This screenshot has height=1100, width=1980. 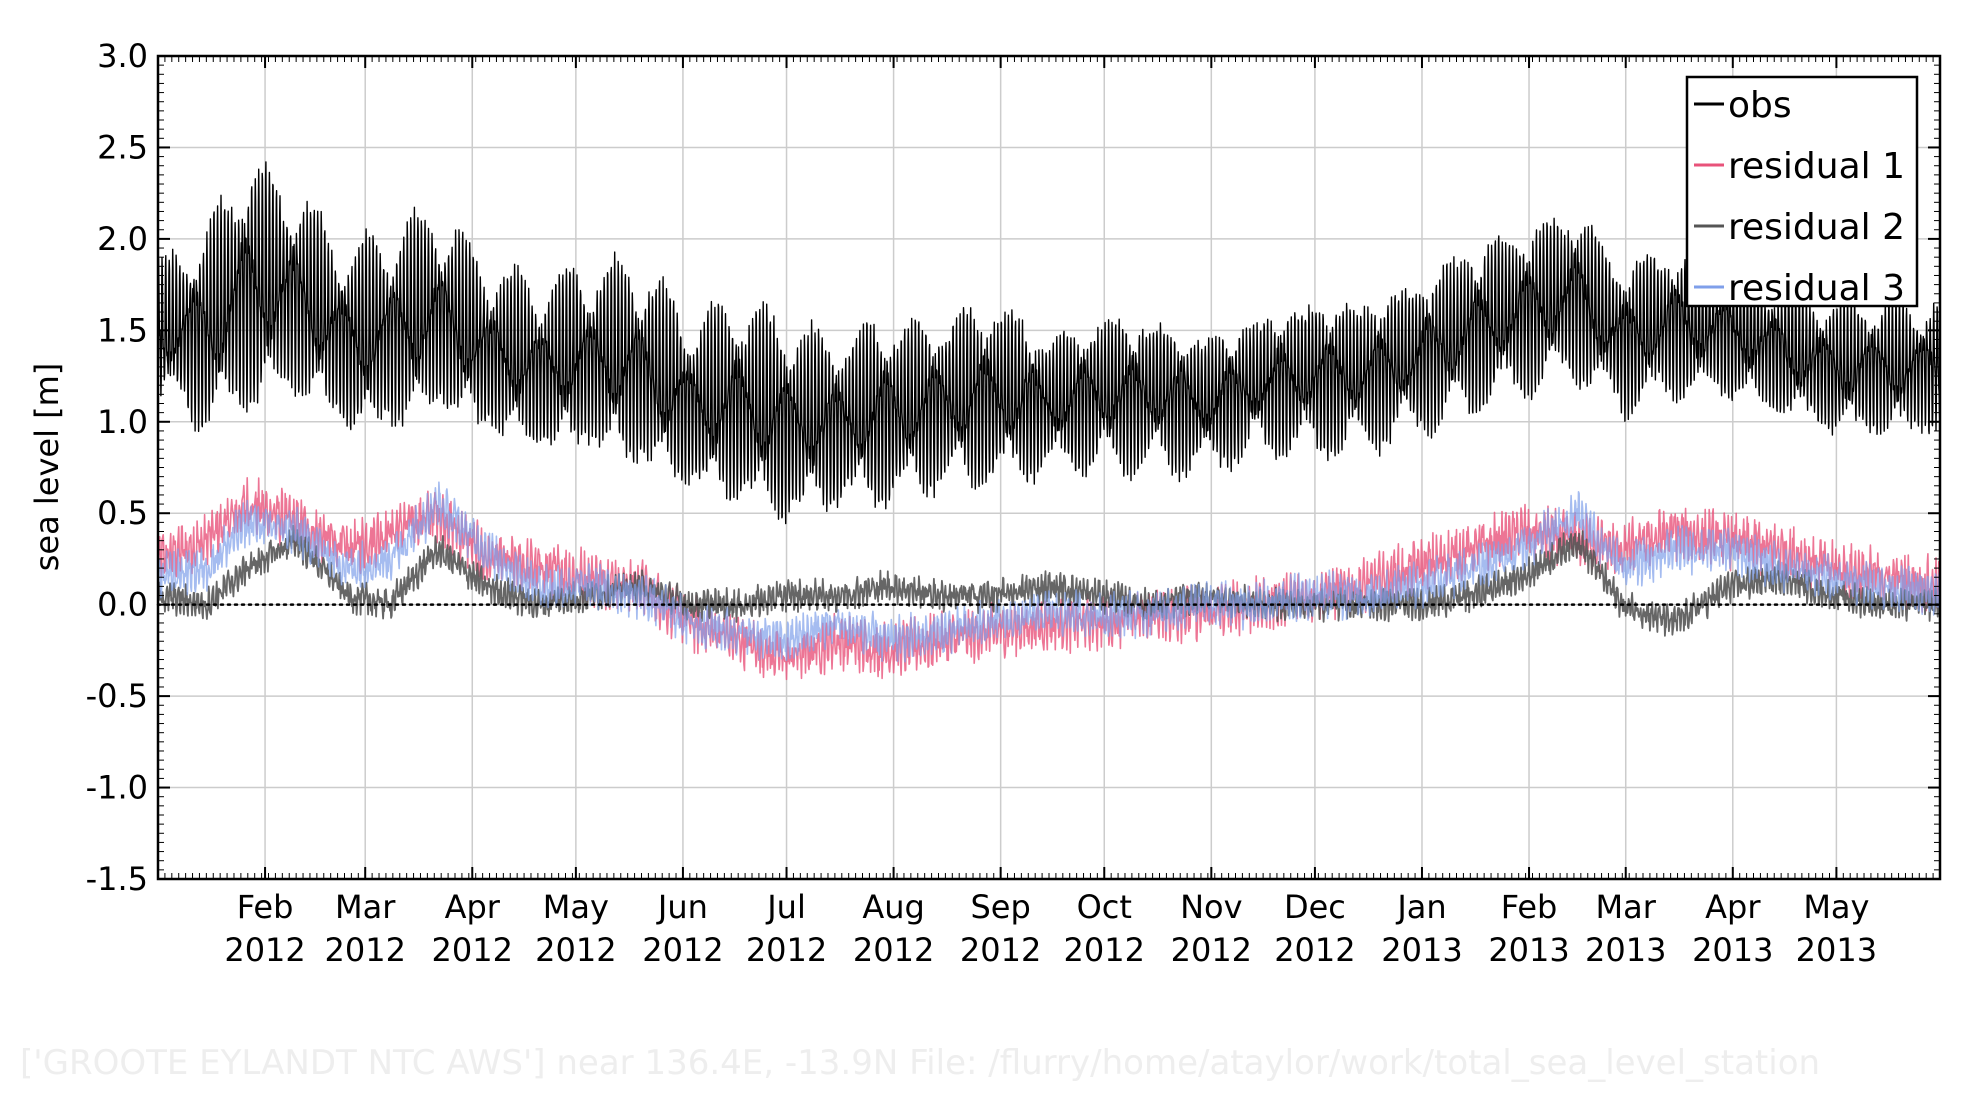 What do you see at coordinates (117, 879) in the screenshot?
I see `y-tick-label: -1.5` at bounding box center [117, 879].